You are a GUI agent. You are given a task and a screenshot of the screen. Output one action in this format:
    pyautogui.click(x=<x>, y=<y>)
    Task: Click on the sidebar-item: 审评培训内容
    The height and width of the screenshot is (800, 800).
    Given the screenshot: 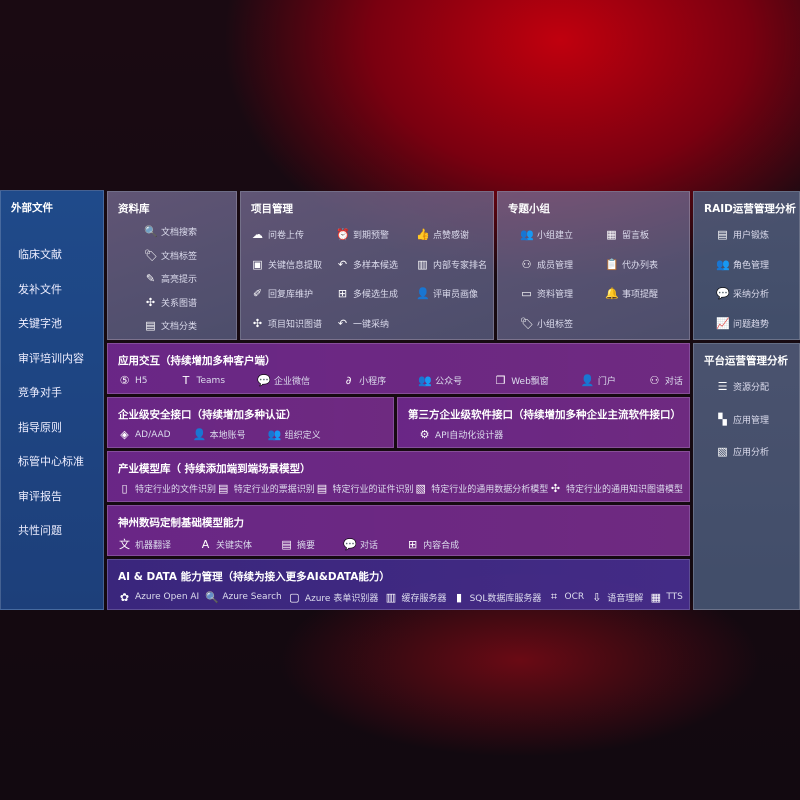 What is the action you would take?
    pyautogui.click(x=51, y=358)
    